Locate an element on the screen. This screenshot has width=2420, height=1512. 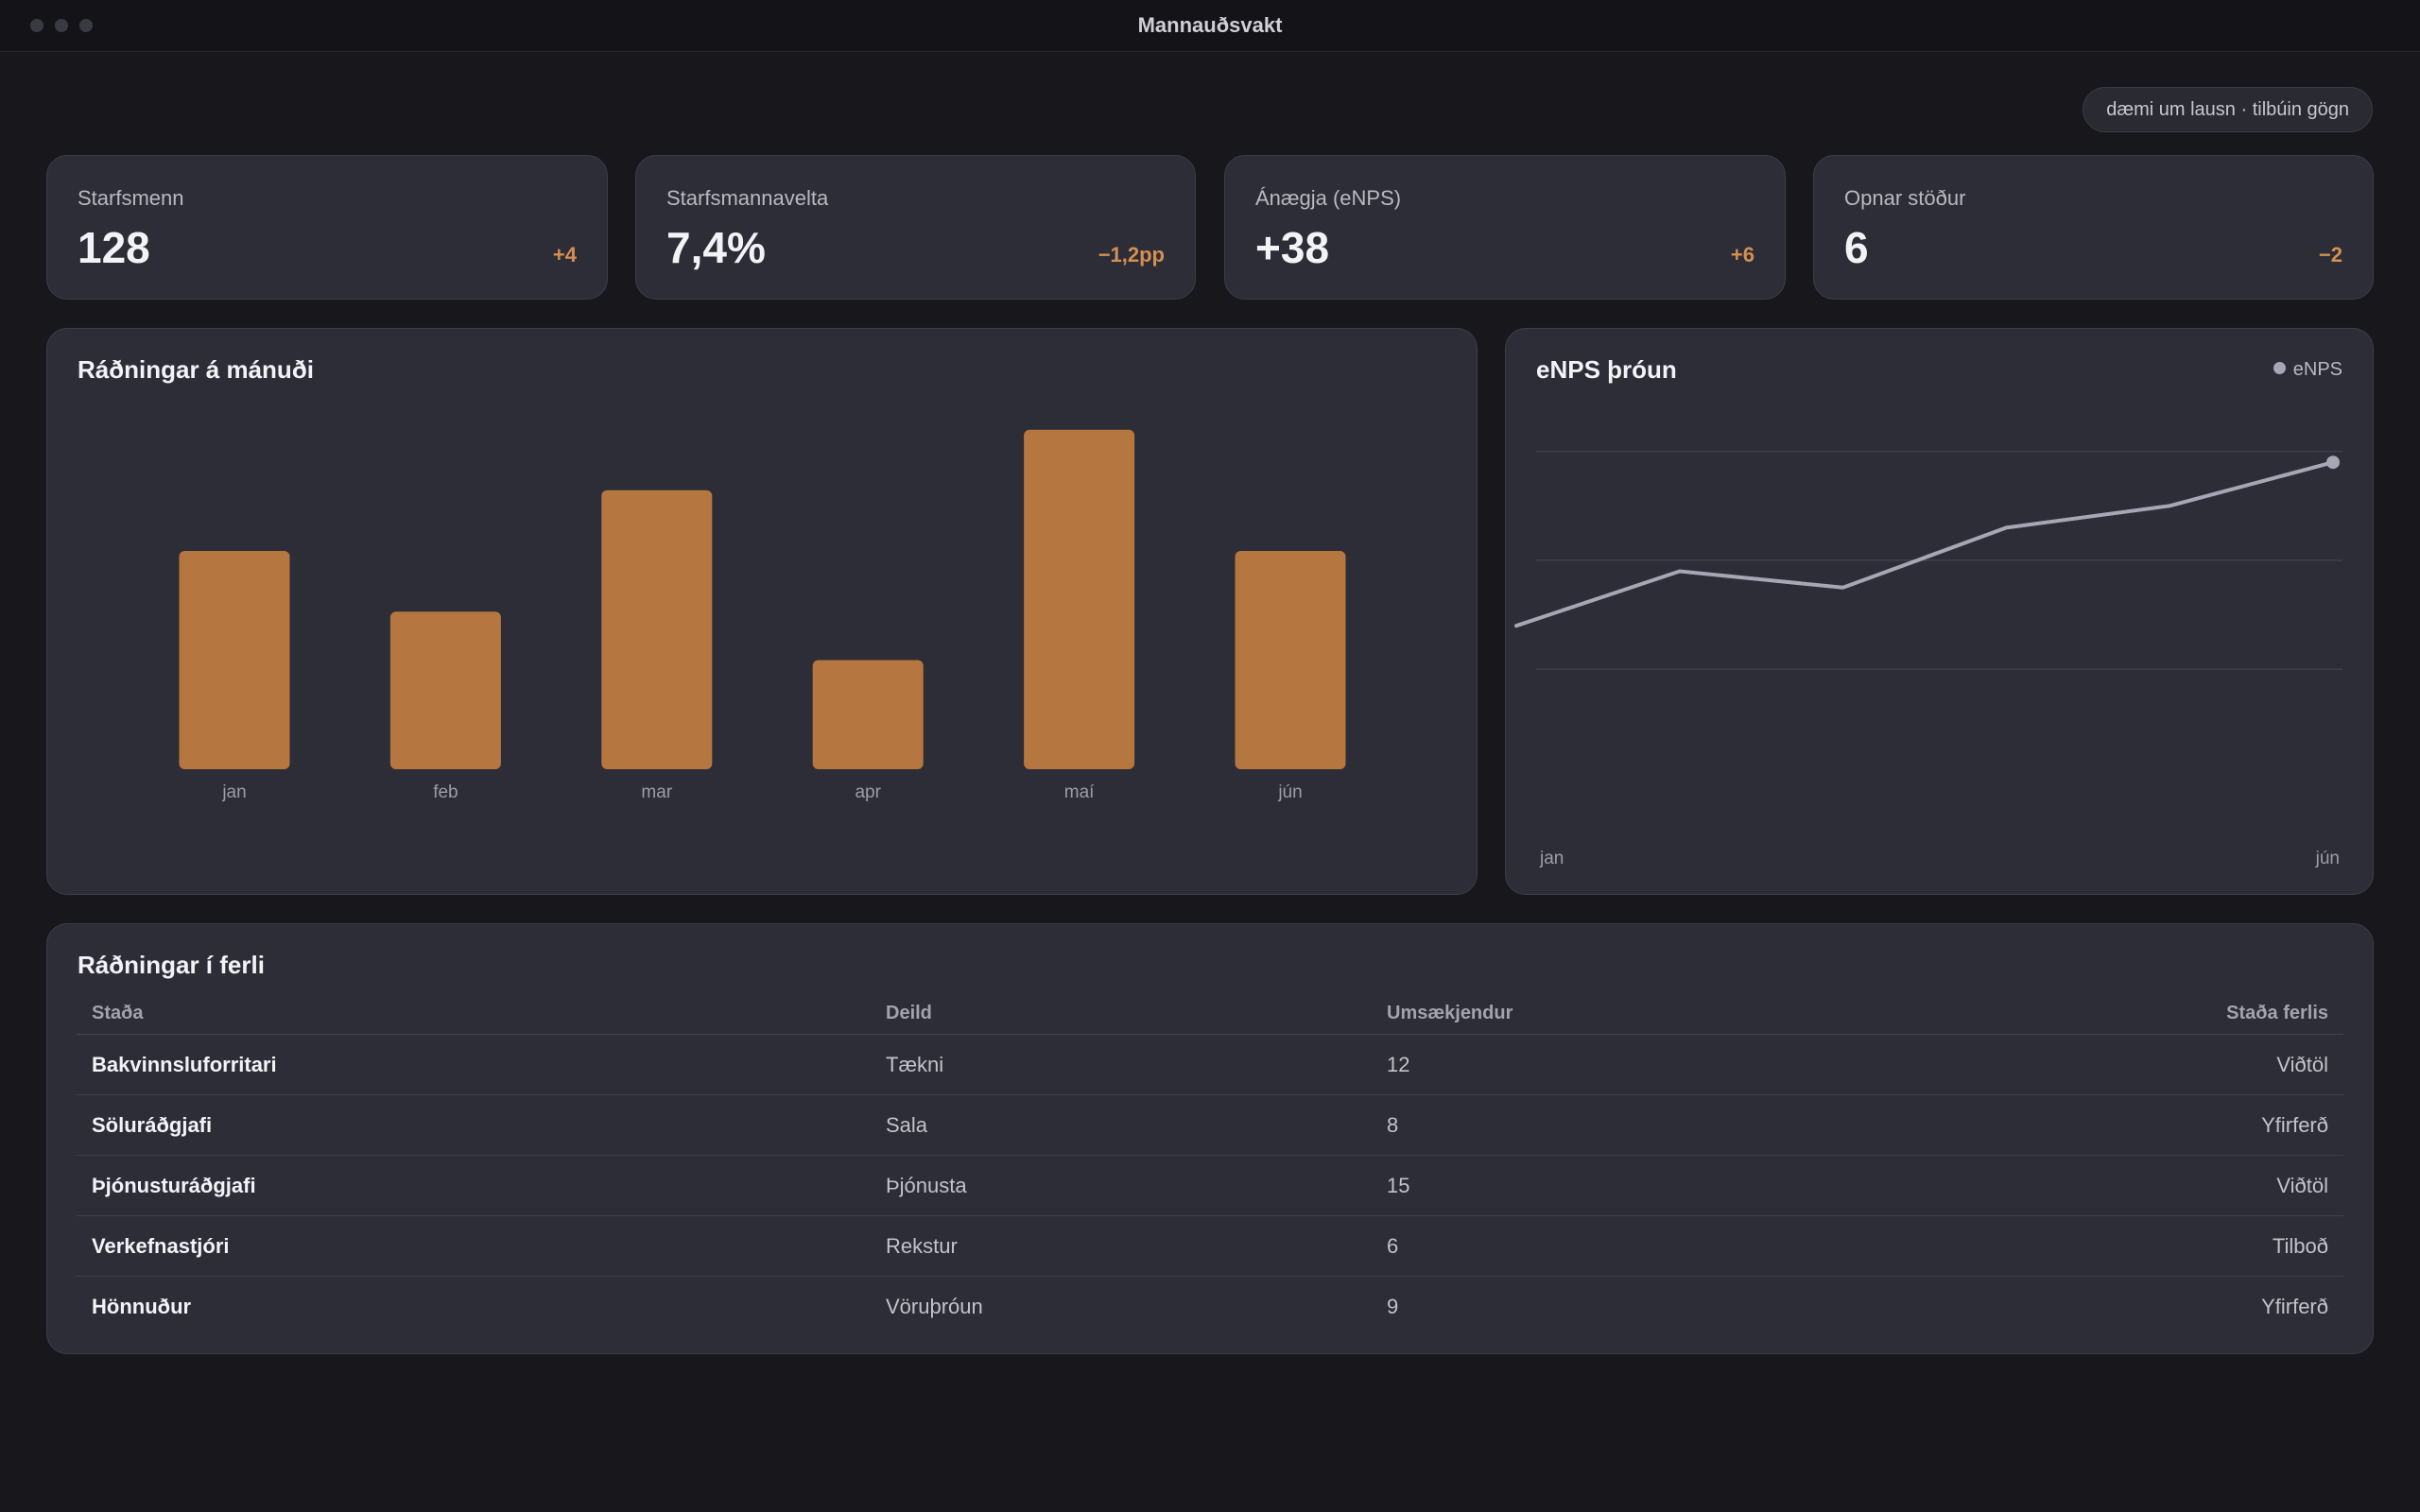
table-row: Hönnuður Vöruþróun 9 Yfirferð is located at coordinates (1210, 1307).